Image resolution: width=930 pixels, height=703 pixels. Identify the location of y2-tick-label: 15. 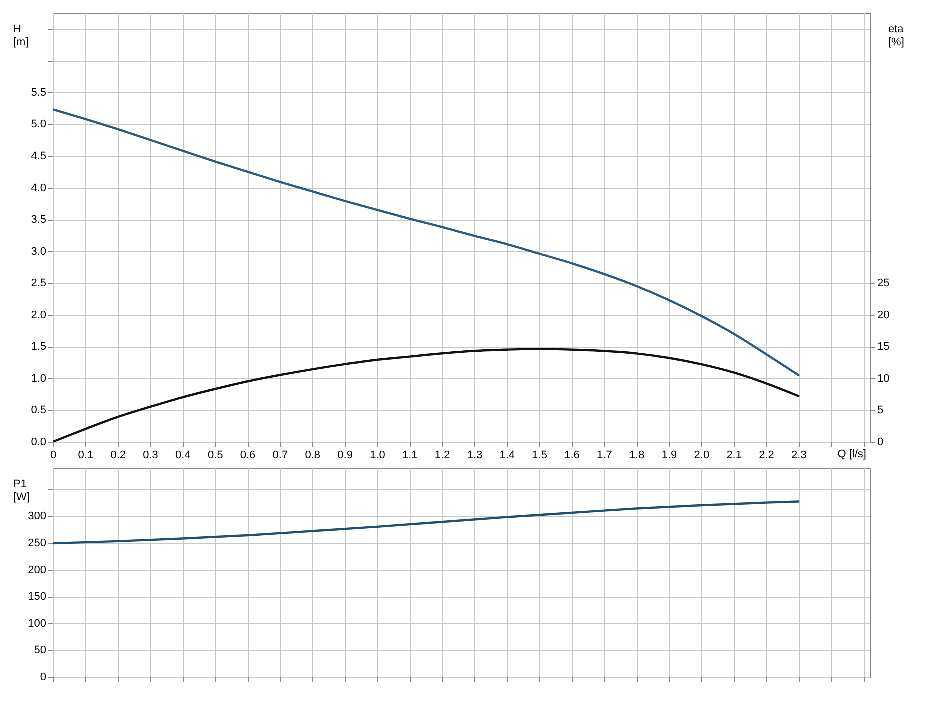
(884, 347).